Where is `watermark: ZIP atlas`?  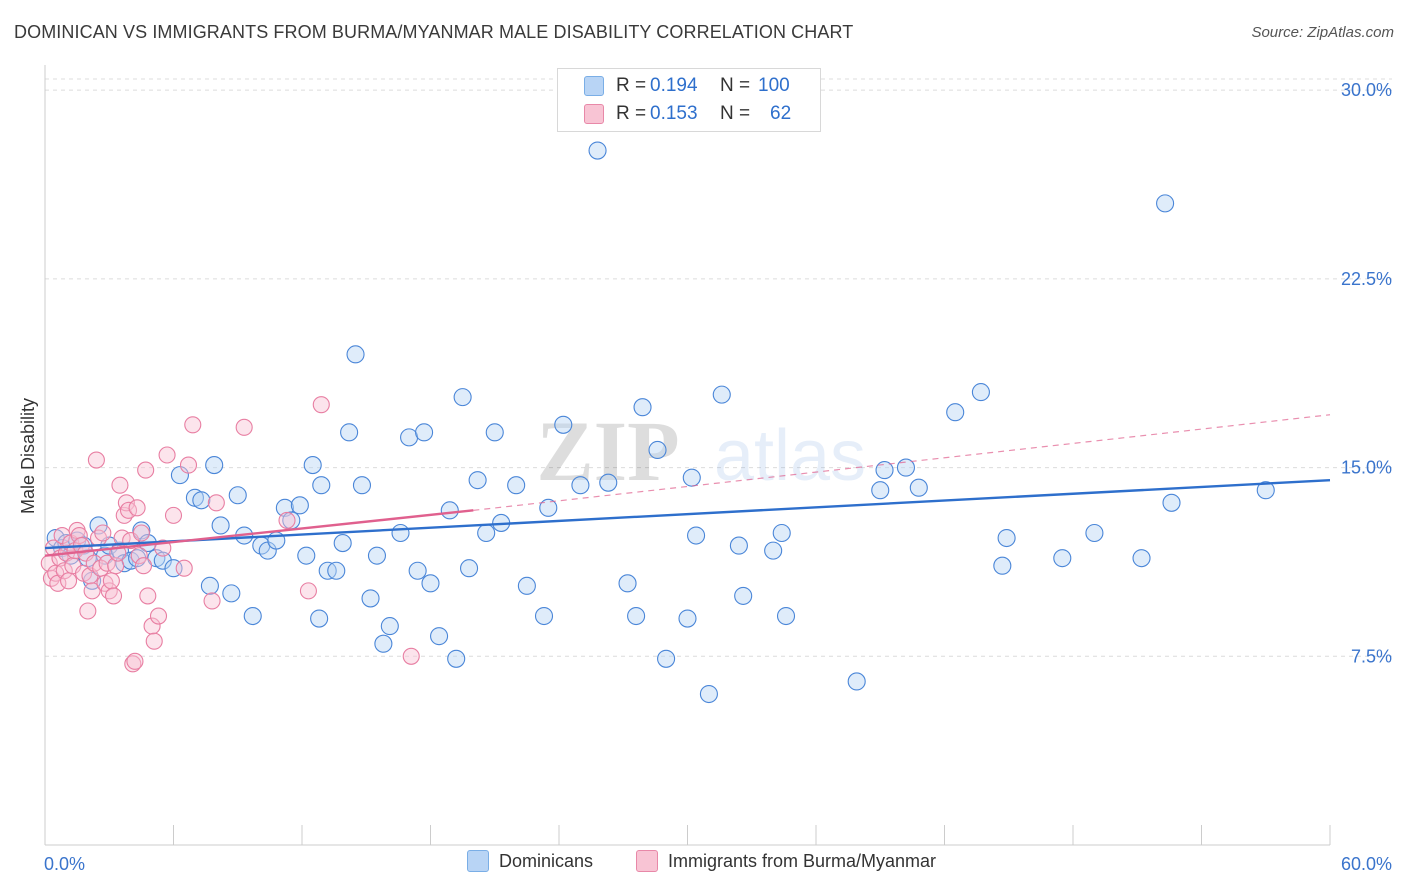 watermark: ZIP atlas is located at coordinates (701, 451).